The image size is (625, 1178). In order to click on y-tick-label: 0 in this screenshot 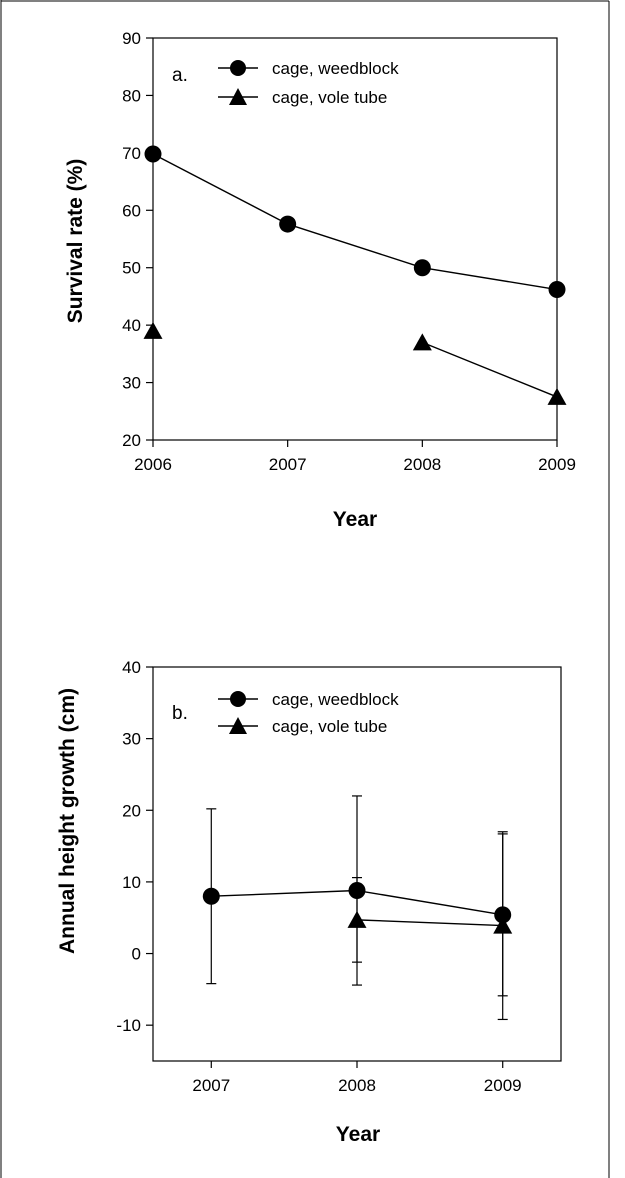, I will do `click(136, 954)`.